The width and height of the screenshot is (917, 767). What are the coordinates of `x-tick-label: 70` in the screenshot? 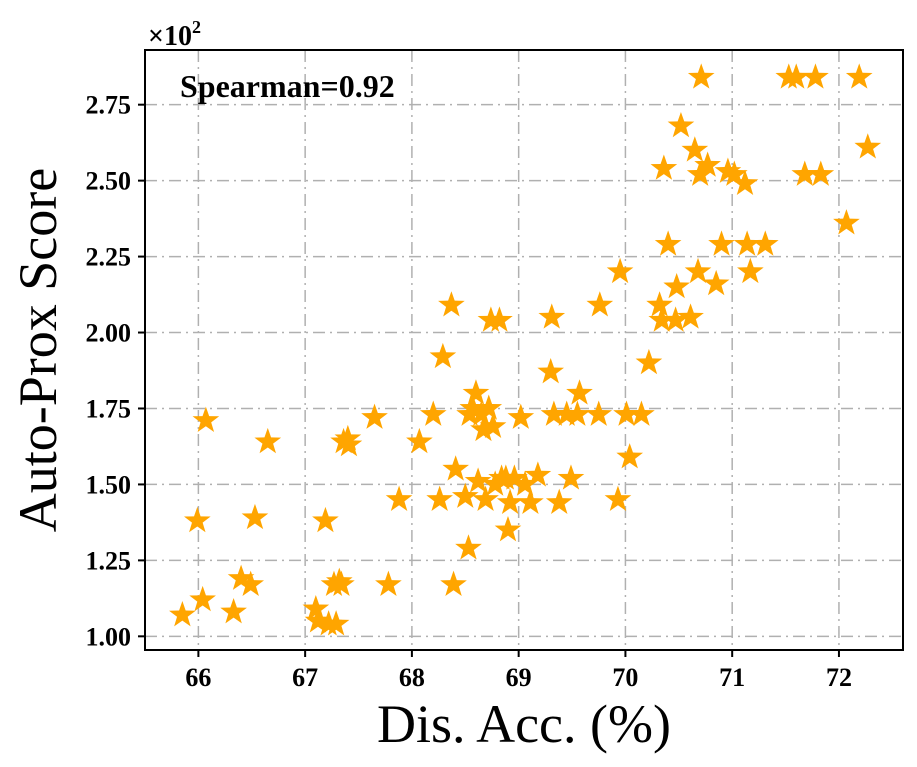 It's located at (625, 677).